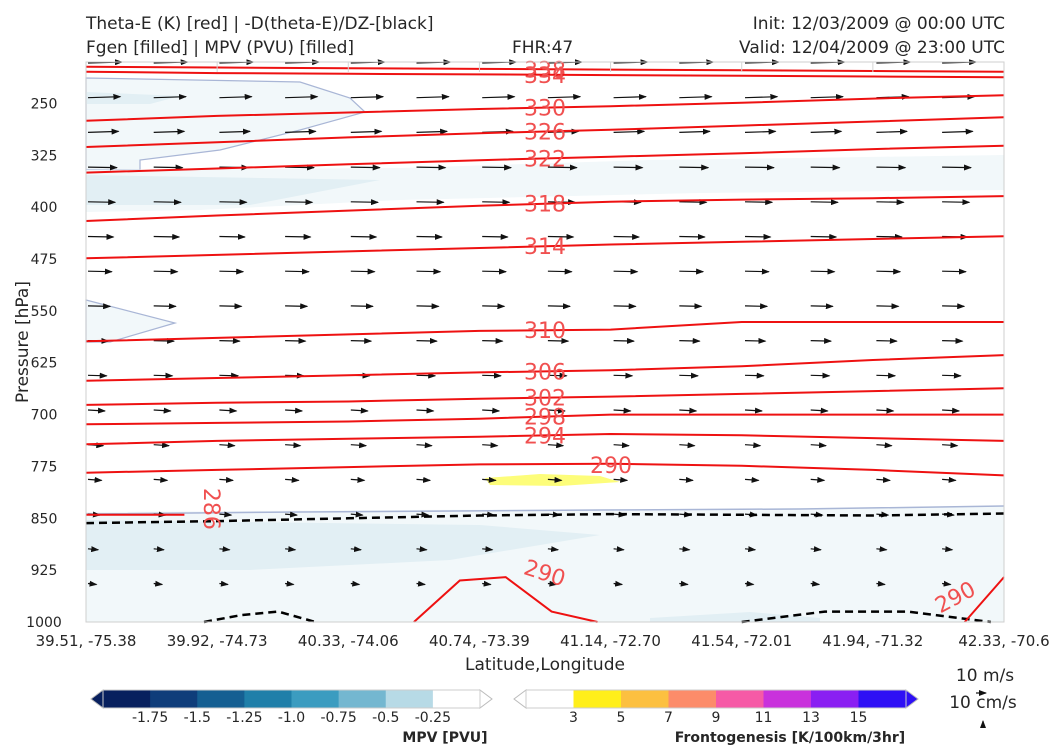 The image size is (1050, 750). I want to click on theta-e-label: 290, so click(611, 466).